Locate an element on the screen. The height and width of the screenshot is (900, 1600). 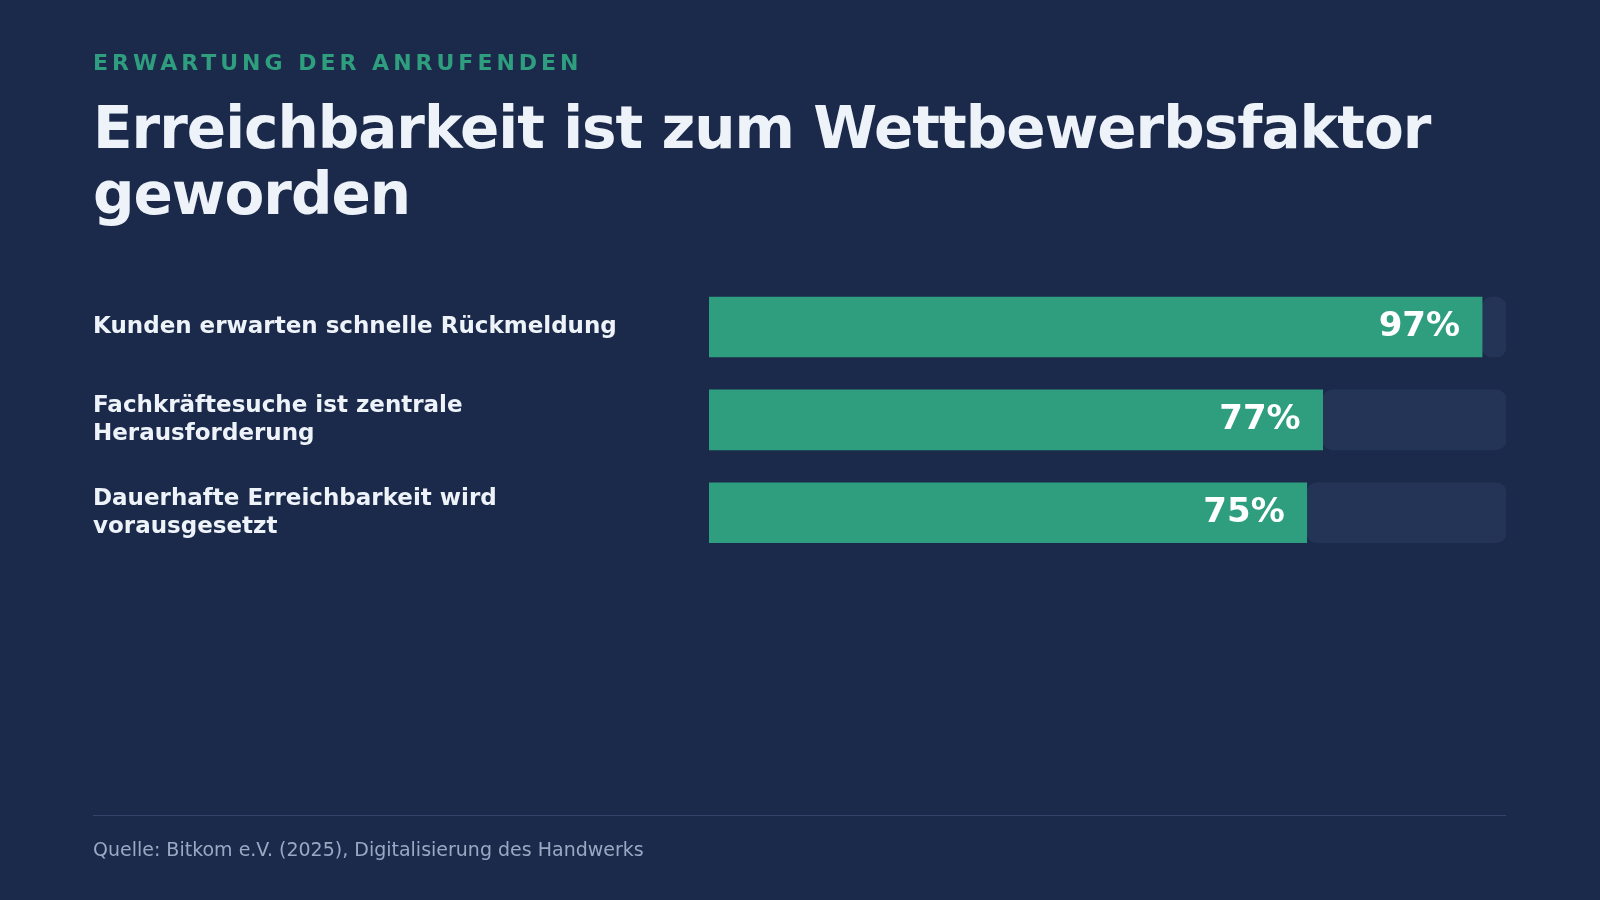
data-label: 75% is located at coordinates (1244, 509).